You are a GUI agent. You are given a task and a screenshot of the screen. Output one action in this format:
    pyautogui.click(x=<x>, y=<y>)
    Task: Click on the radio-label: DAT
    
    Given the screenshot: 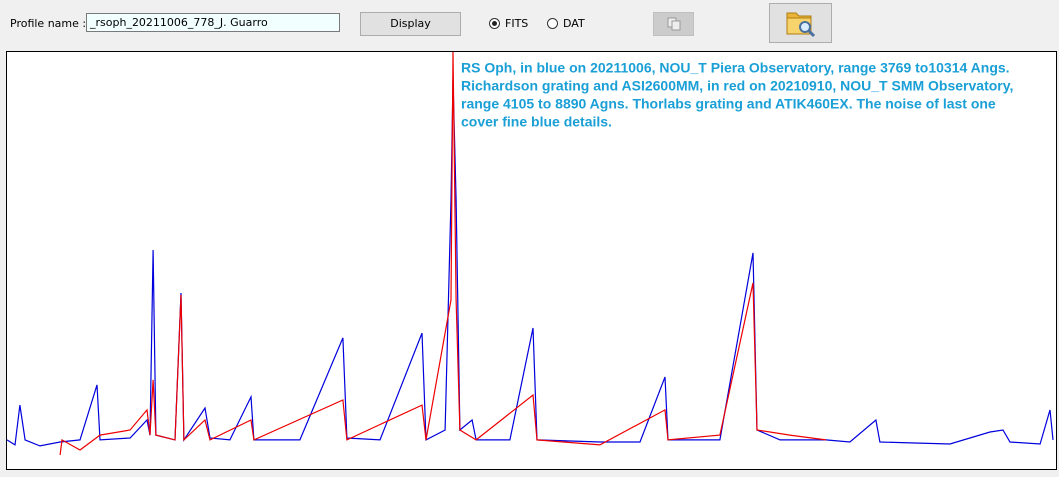 What is the action you would take?
    pyautogui.click(x=574, y=23)
    